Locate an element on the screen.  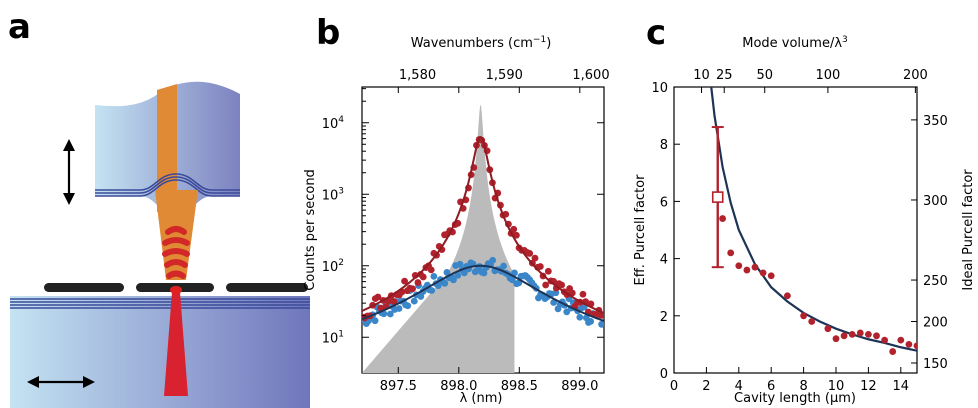
c-top-axis-label: Mode volume/λ3 is located at coordinates (795, 43).